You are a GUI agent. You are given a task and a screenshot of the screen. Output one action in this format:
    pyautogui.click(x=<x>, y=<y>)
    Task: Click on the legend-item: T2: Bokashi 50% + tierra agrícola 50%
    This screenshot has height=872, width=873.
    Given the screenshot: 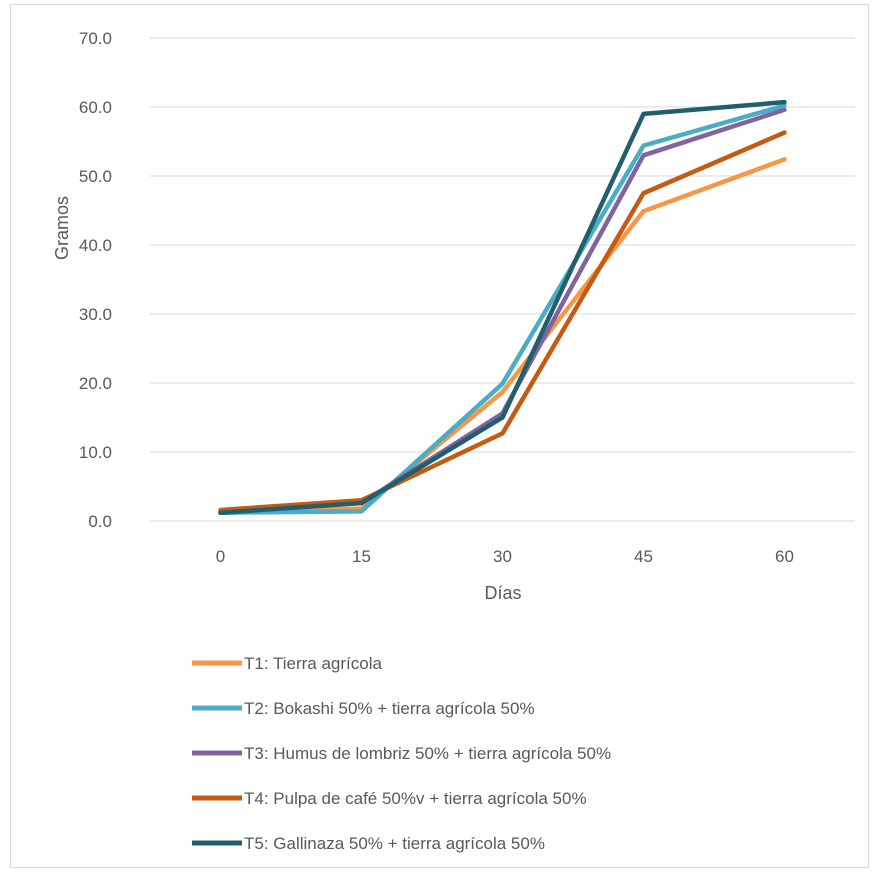 What is the action you would take?
    pyautogui.click(x=363, y=708)
    